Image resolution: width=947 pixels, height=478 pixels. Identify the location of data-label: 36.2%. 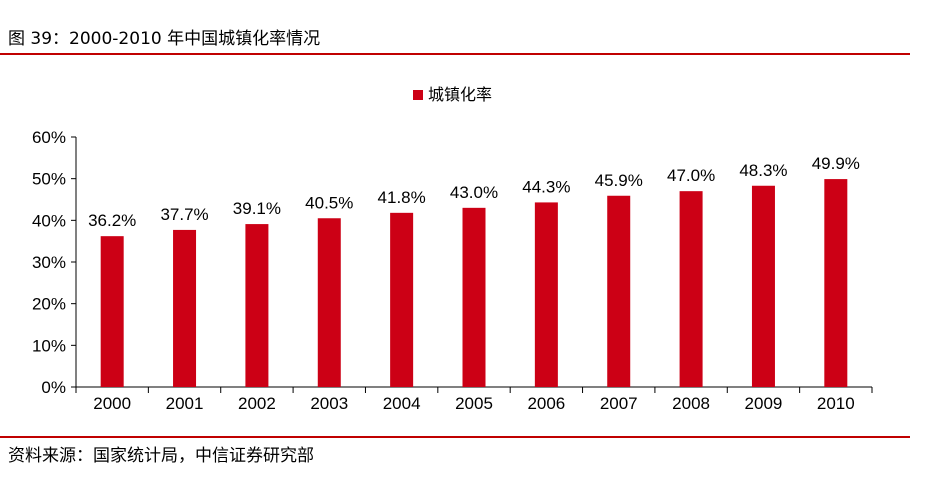
(112, 220).